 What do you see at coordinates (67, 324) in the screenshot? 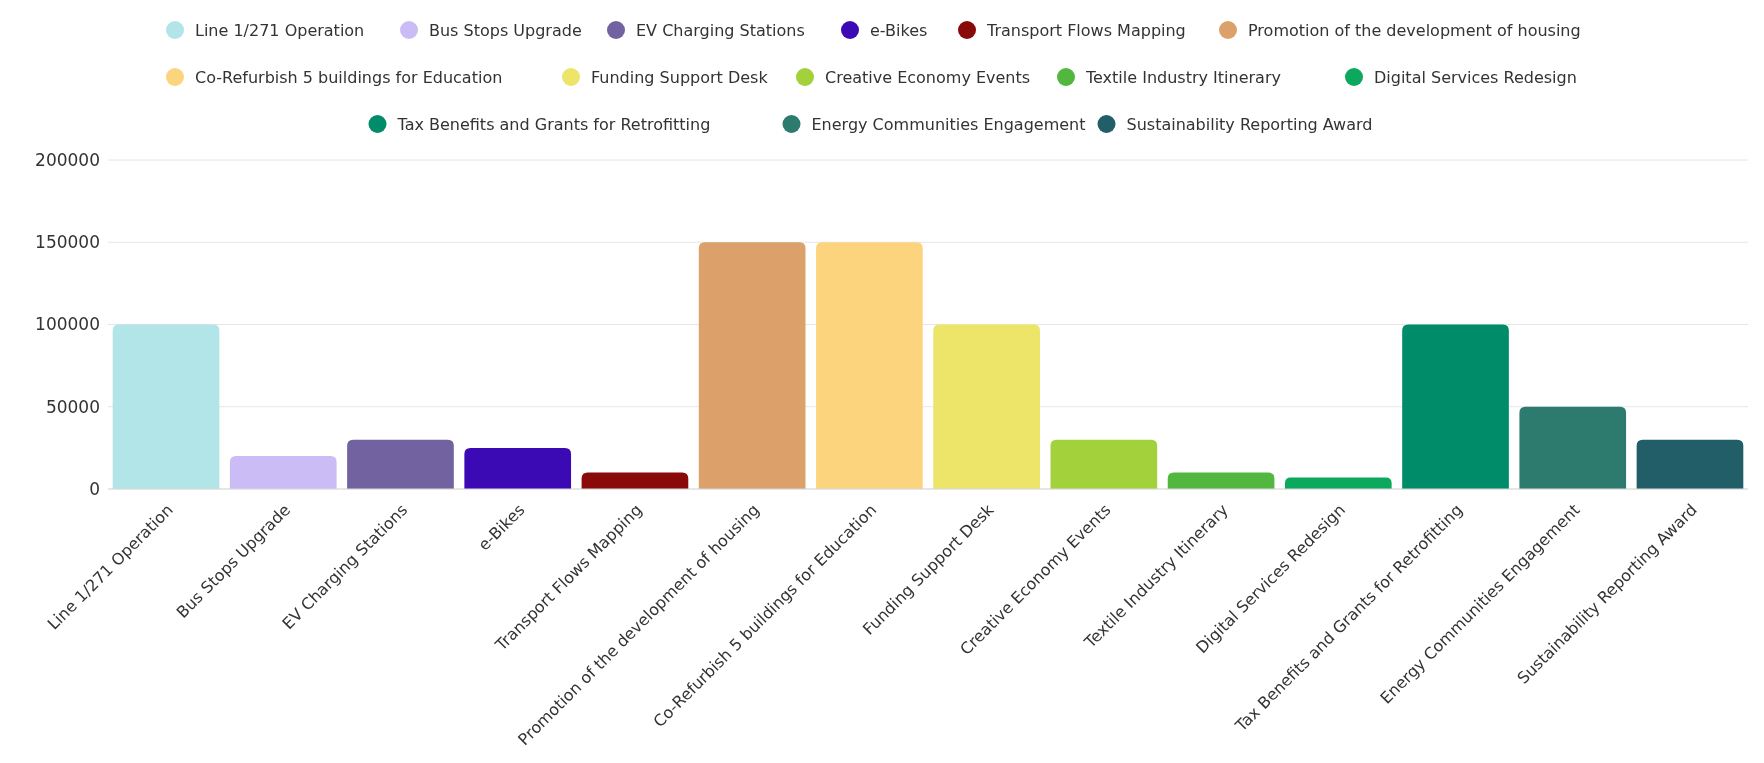
I see `y-tick-label: 100000` at bounding box center [67, 324].